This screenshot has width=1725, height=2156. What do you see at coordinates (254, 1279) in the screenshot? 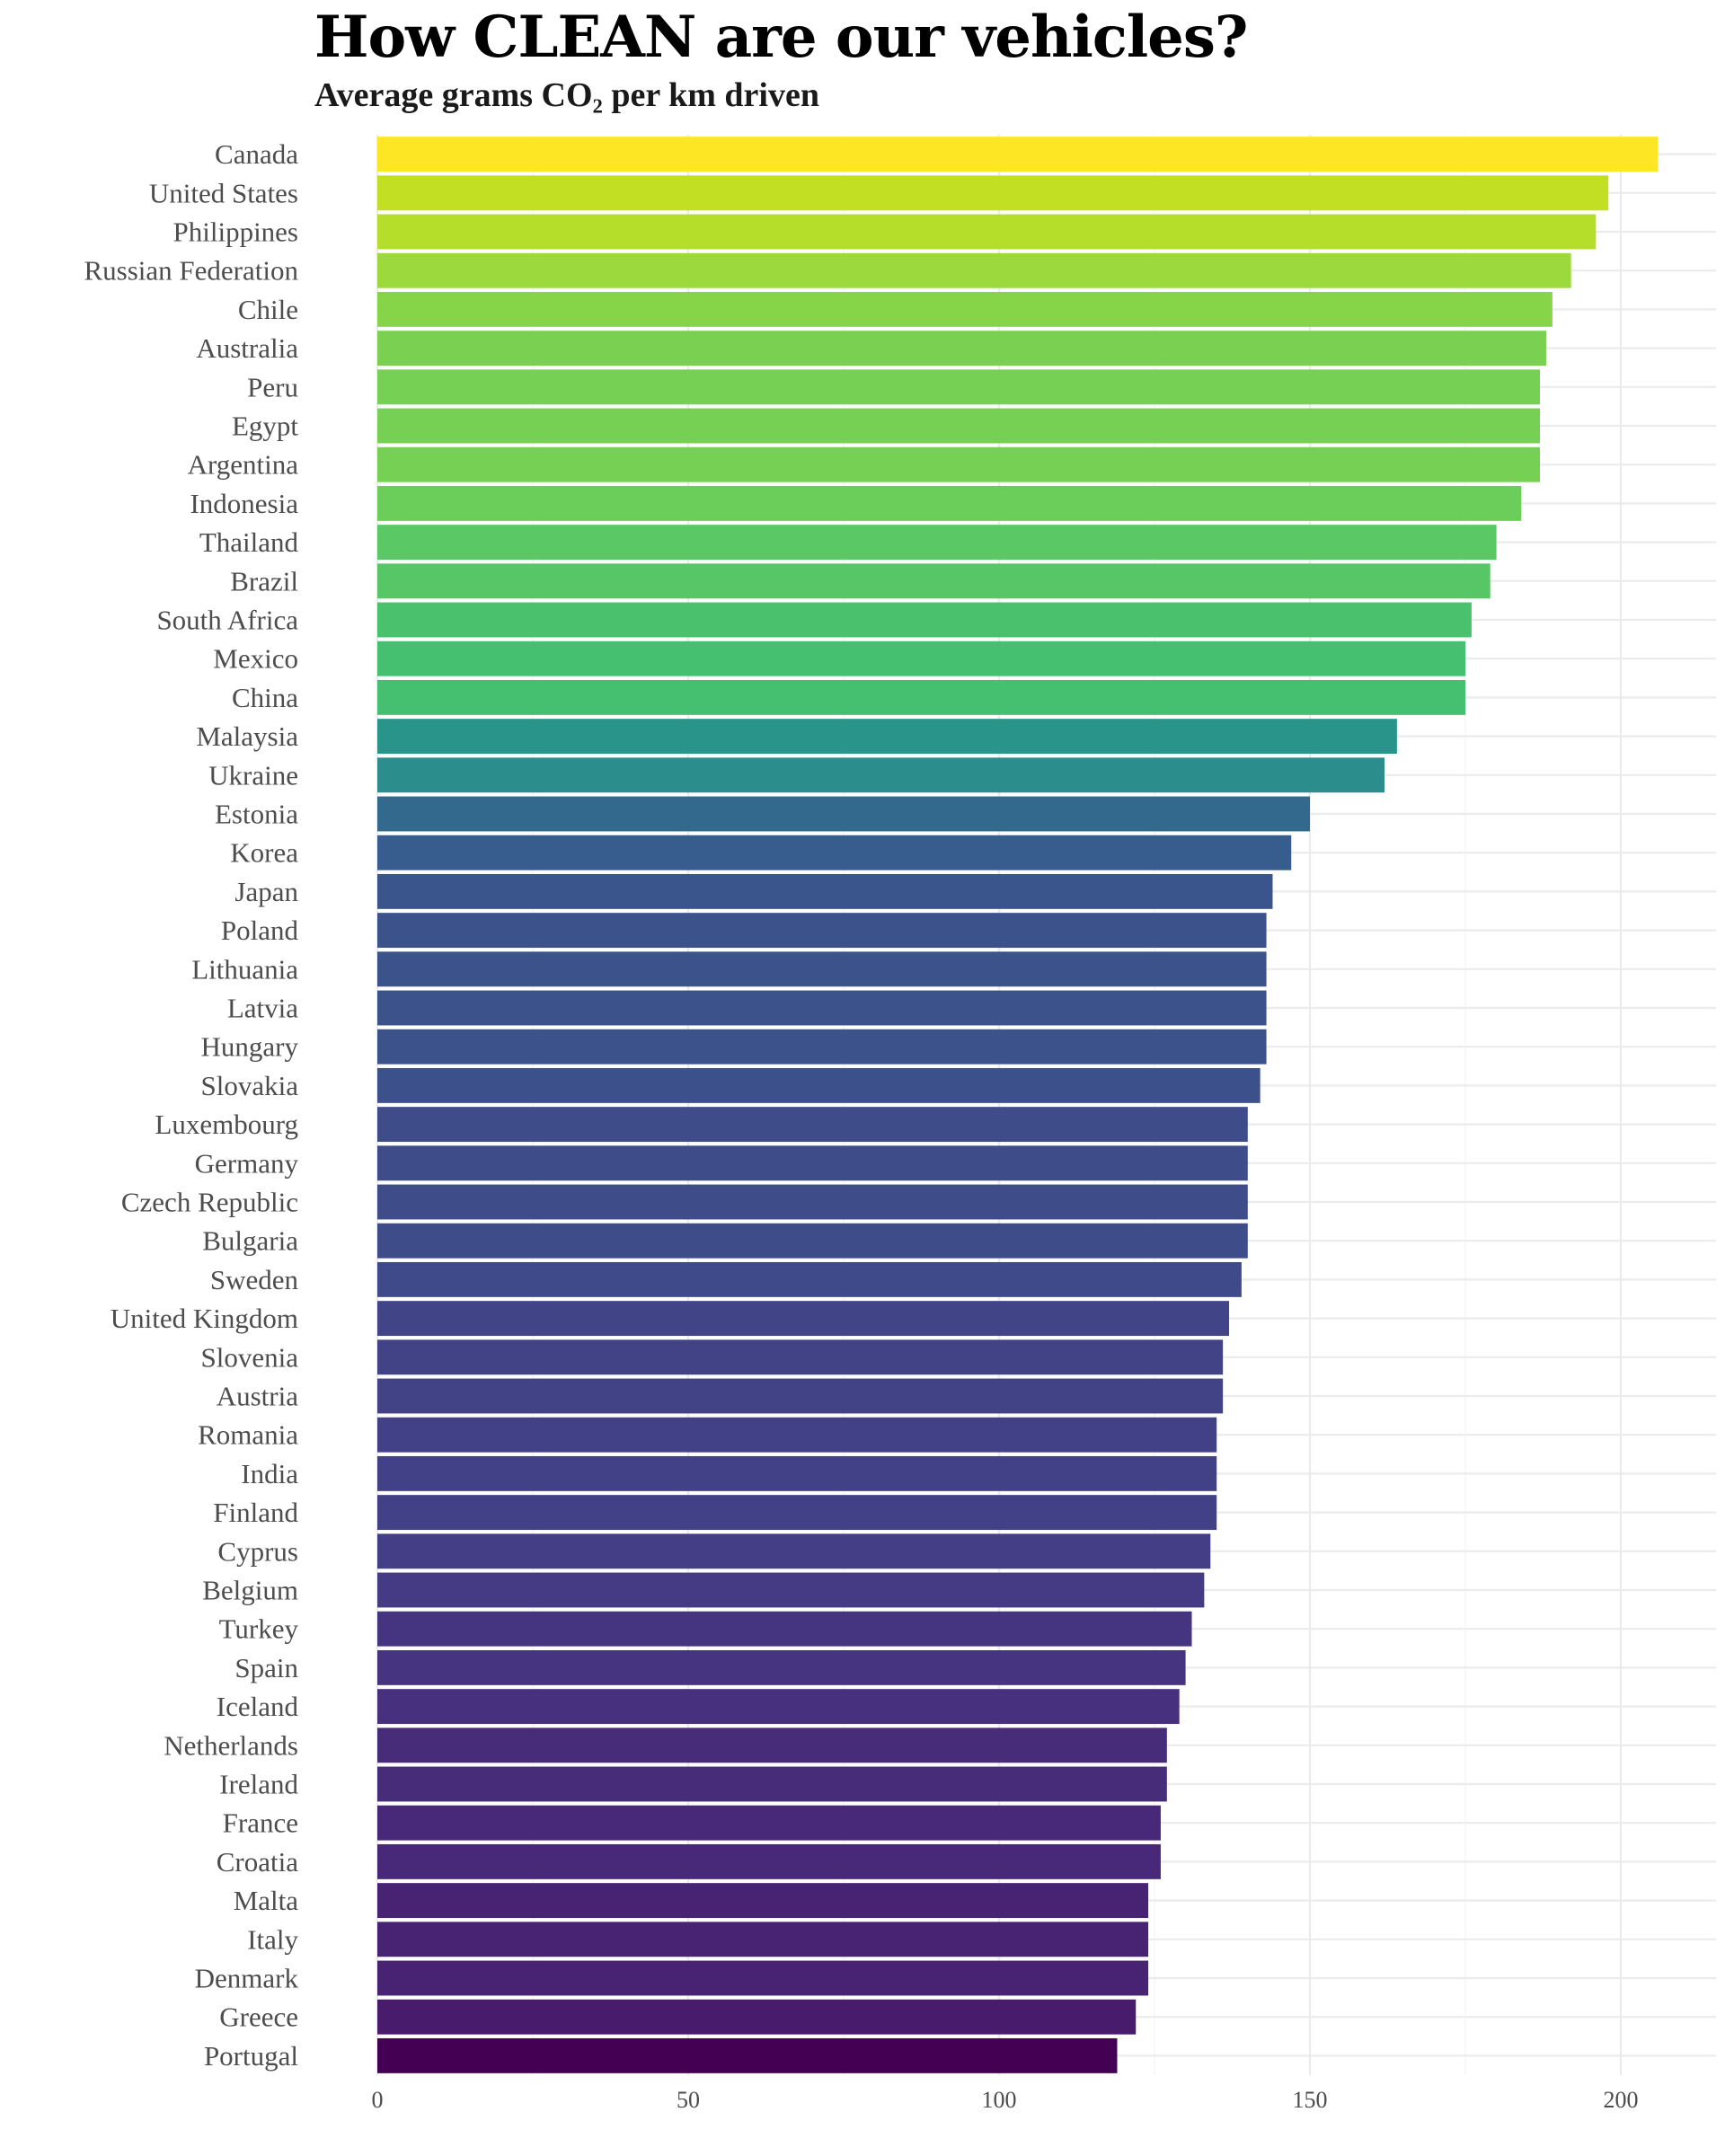
I see `category-label-sweden: Sweden` at bounding box center [254, 1279].